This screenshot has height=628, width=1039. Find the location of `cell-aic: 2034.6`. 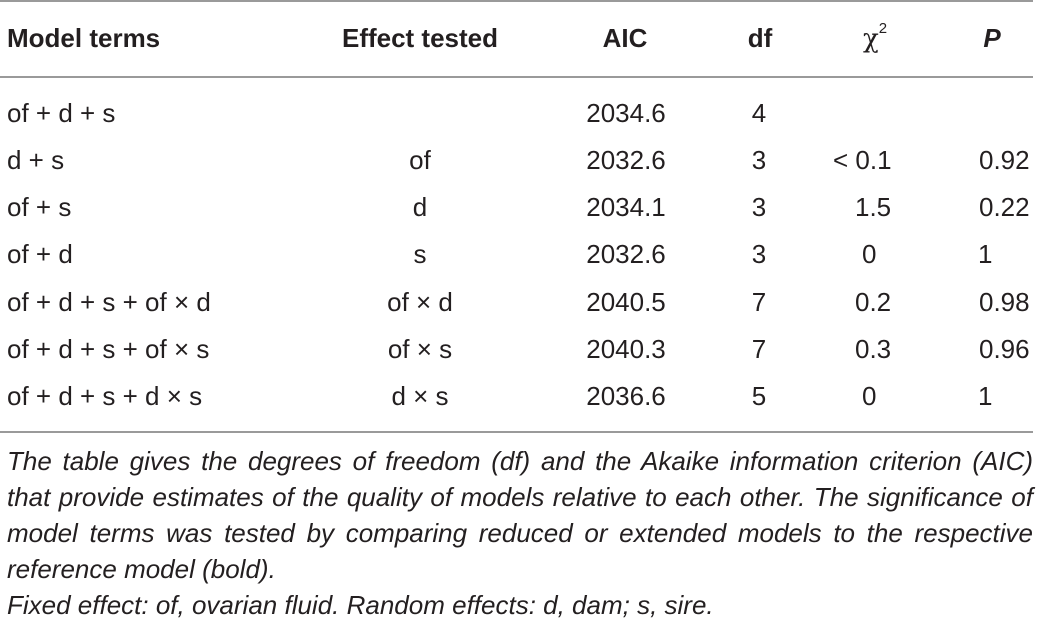

cell-aic: 2034.6 is located at coordinates (626, 113).